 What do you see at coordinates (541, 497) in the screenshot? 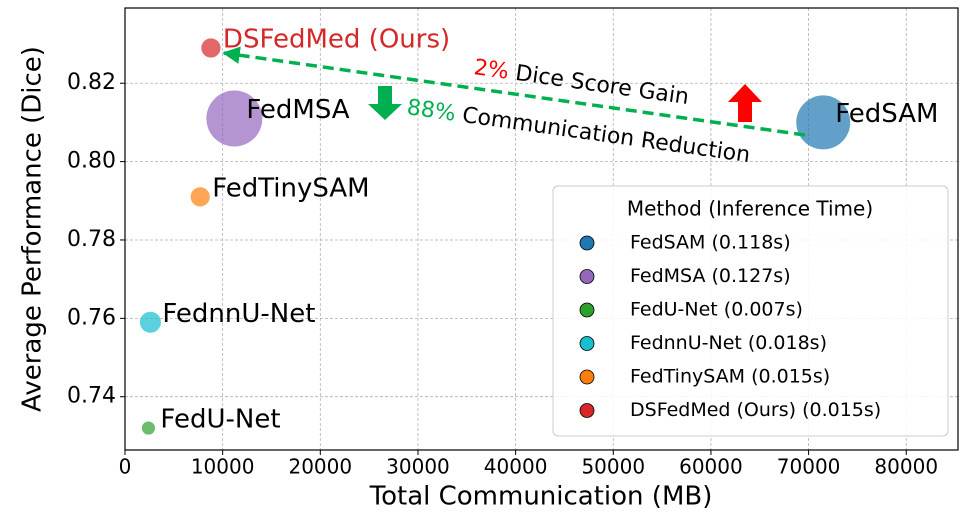
I see `x-axis-label: Total Communication (MB)` at bounding box center [541, 497].